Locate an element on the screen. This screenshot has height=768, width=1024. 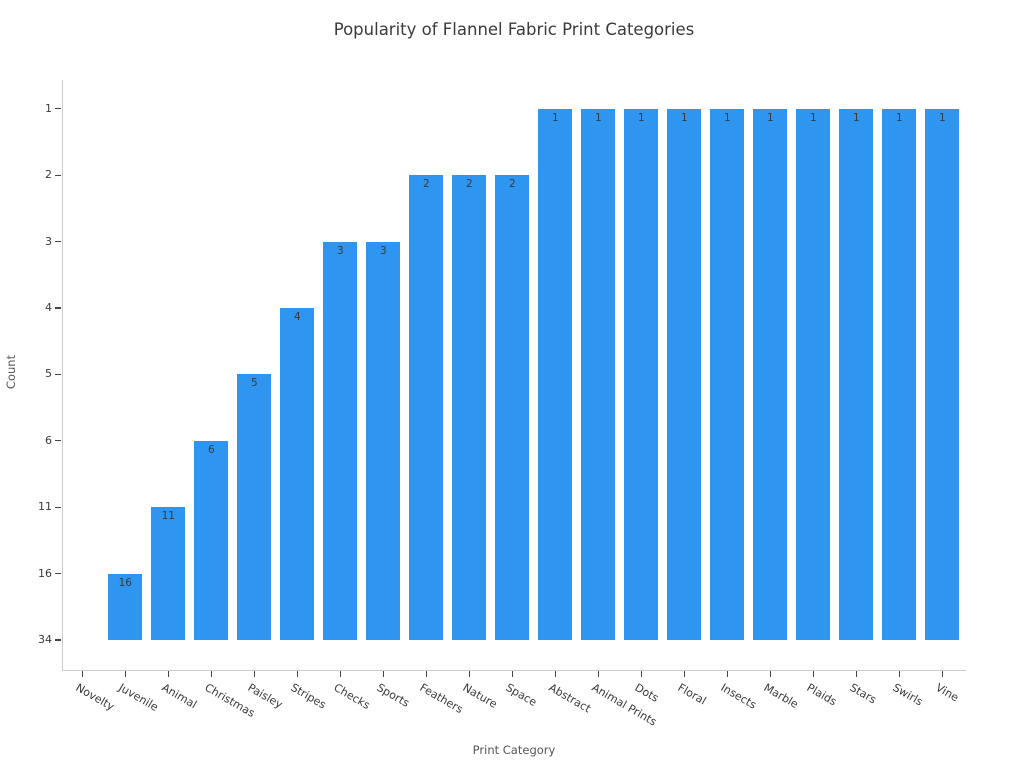
x-tick-label: Animal is located at coordinates (179, 696).